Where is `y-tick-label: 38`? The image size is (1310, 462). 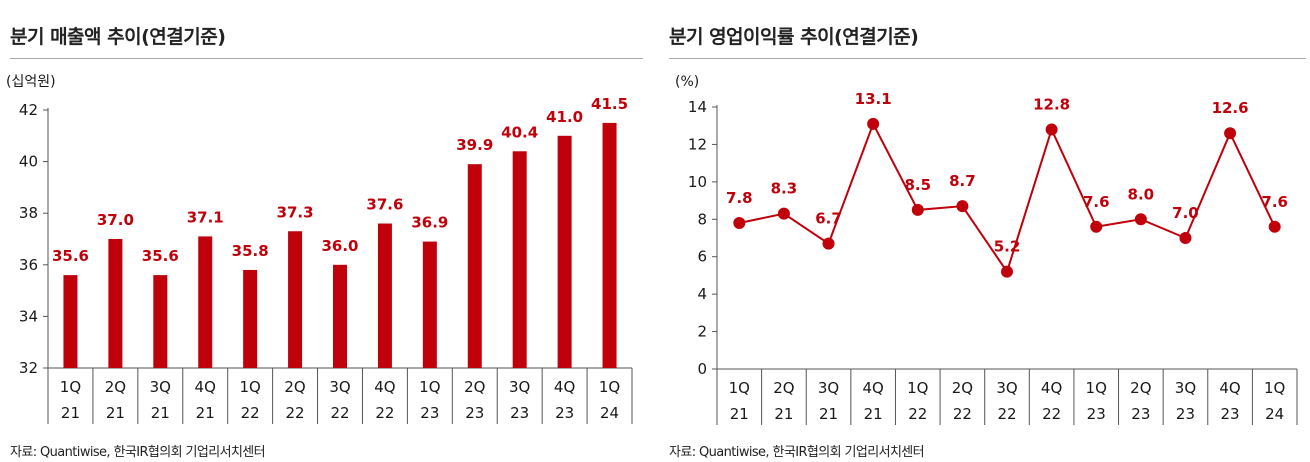
y-tick-label: 38 is located at coordinates (28, 213).